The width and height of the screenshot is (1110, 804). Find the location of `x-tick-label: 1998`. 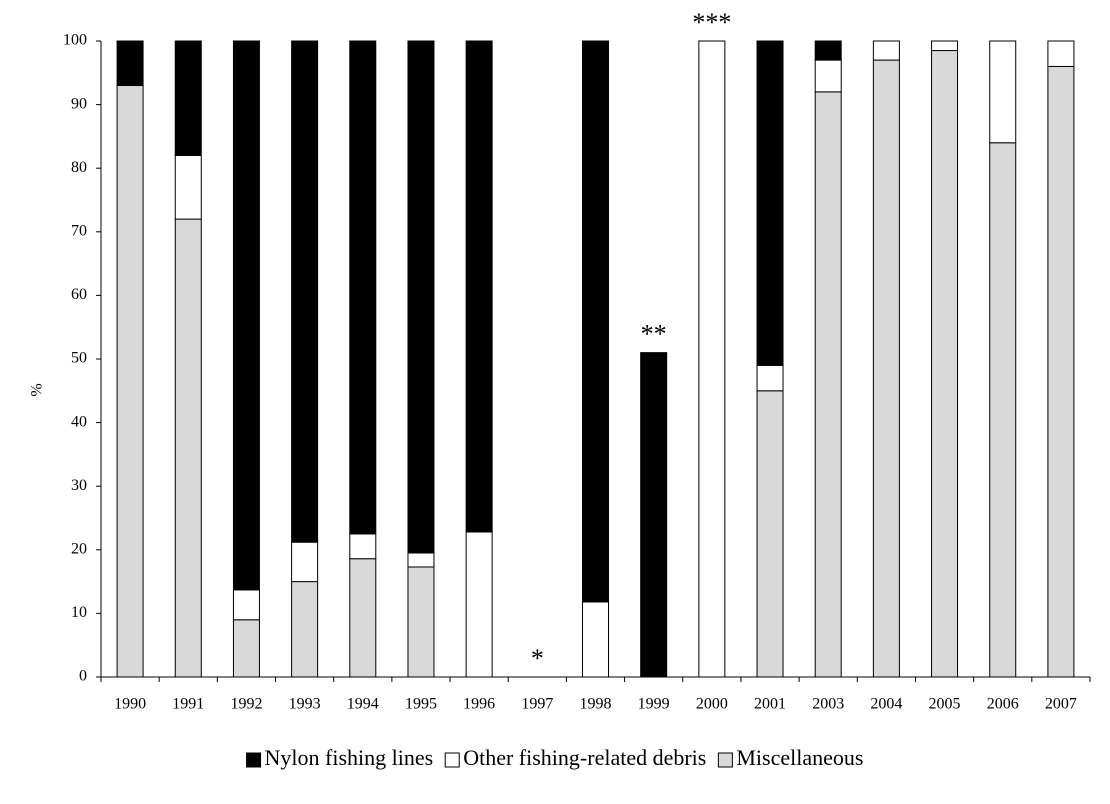

x-tick-label: 1998 is located at coordinates (596, 704).